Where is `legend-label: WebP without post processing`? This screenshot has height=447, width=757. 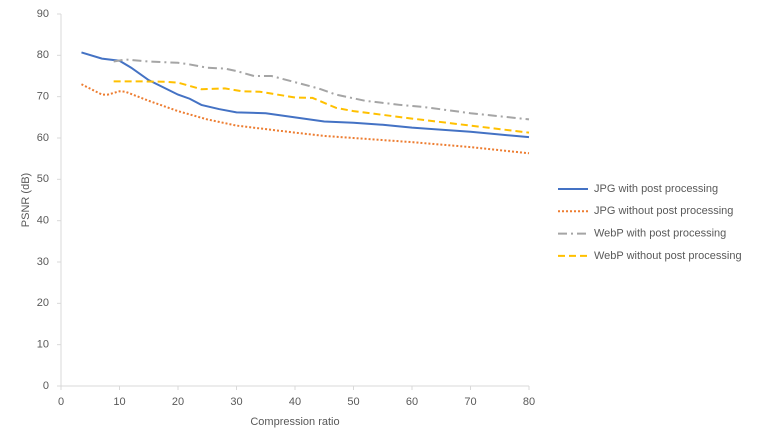 legend-label: WebP without post processing is located at coordinates (668, 256).